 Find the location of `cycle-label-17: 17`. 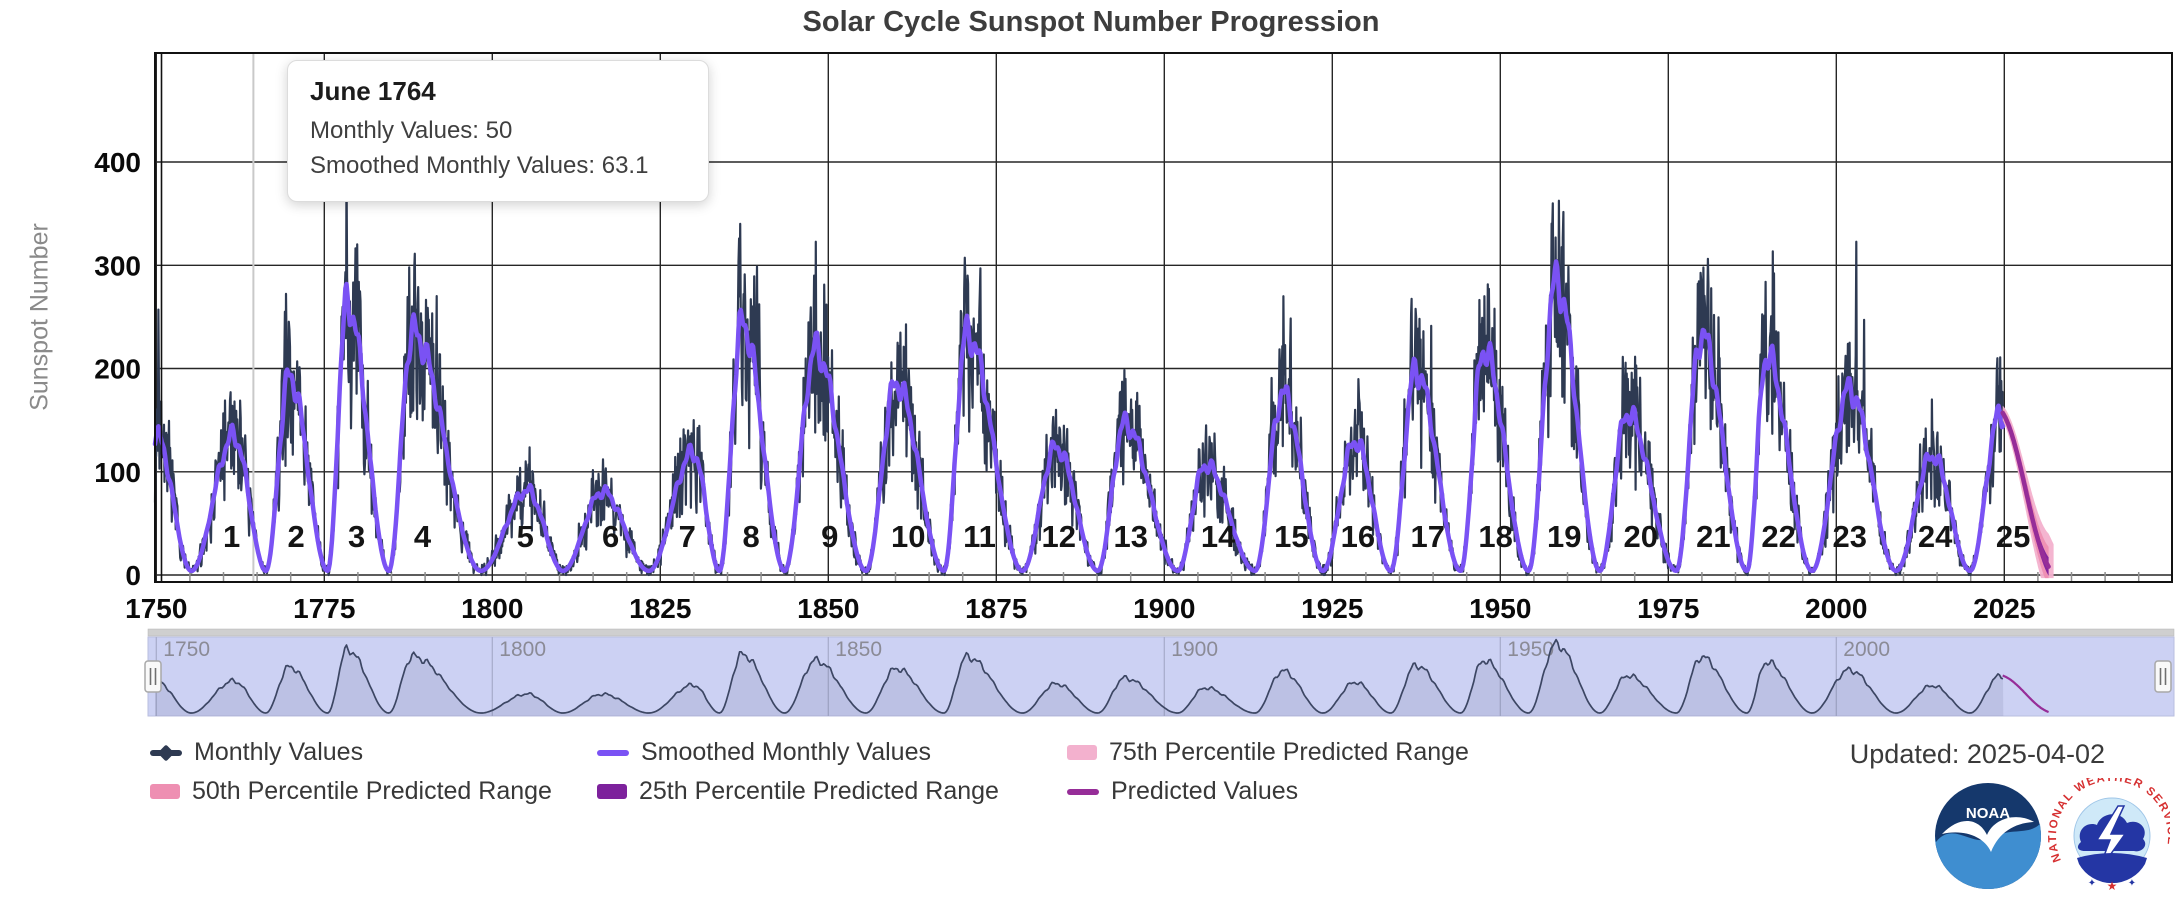

cycle-label-17: 17 is located at coordinates (1428, 536).